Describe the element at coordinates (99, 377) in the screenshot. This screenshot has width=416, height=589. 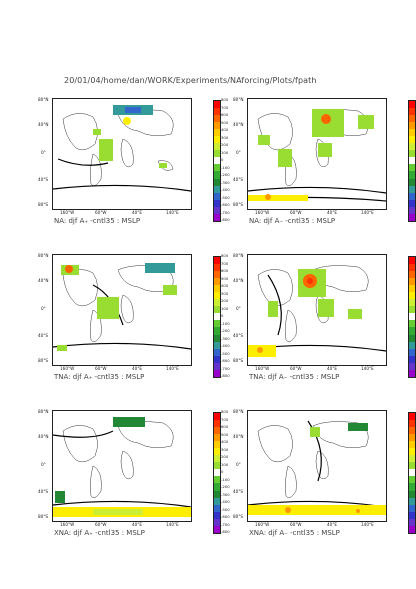
I see `panel-caption: TNA: djf A₊ -cntl35 : MSLP` at that location.